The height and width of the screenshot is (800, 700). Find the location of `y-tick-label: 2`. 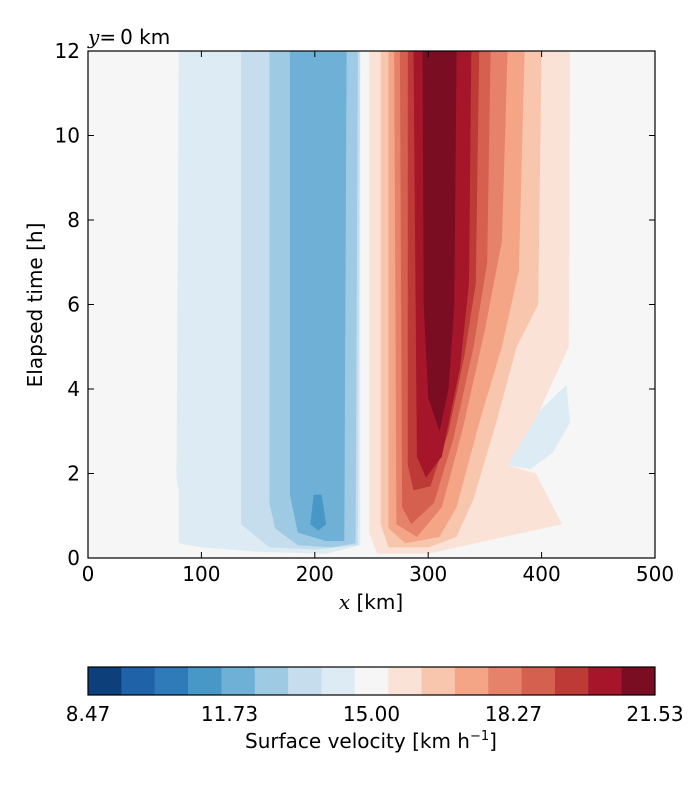

y-tick-label: 2 is located at coordinates (73, 474).